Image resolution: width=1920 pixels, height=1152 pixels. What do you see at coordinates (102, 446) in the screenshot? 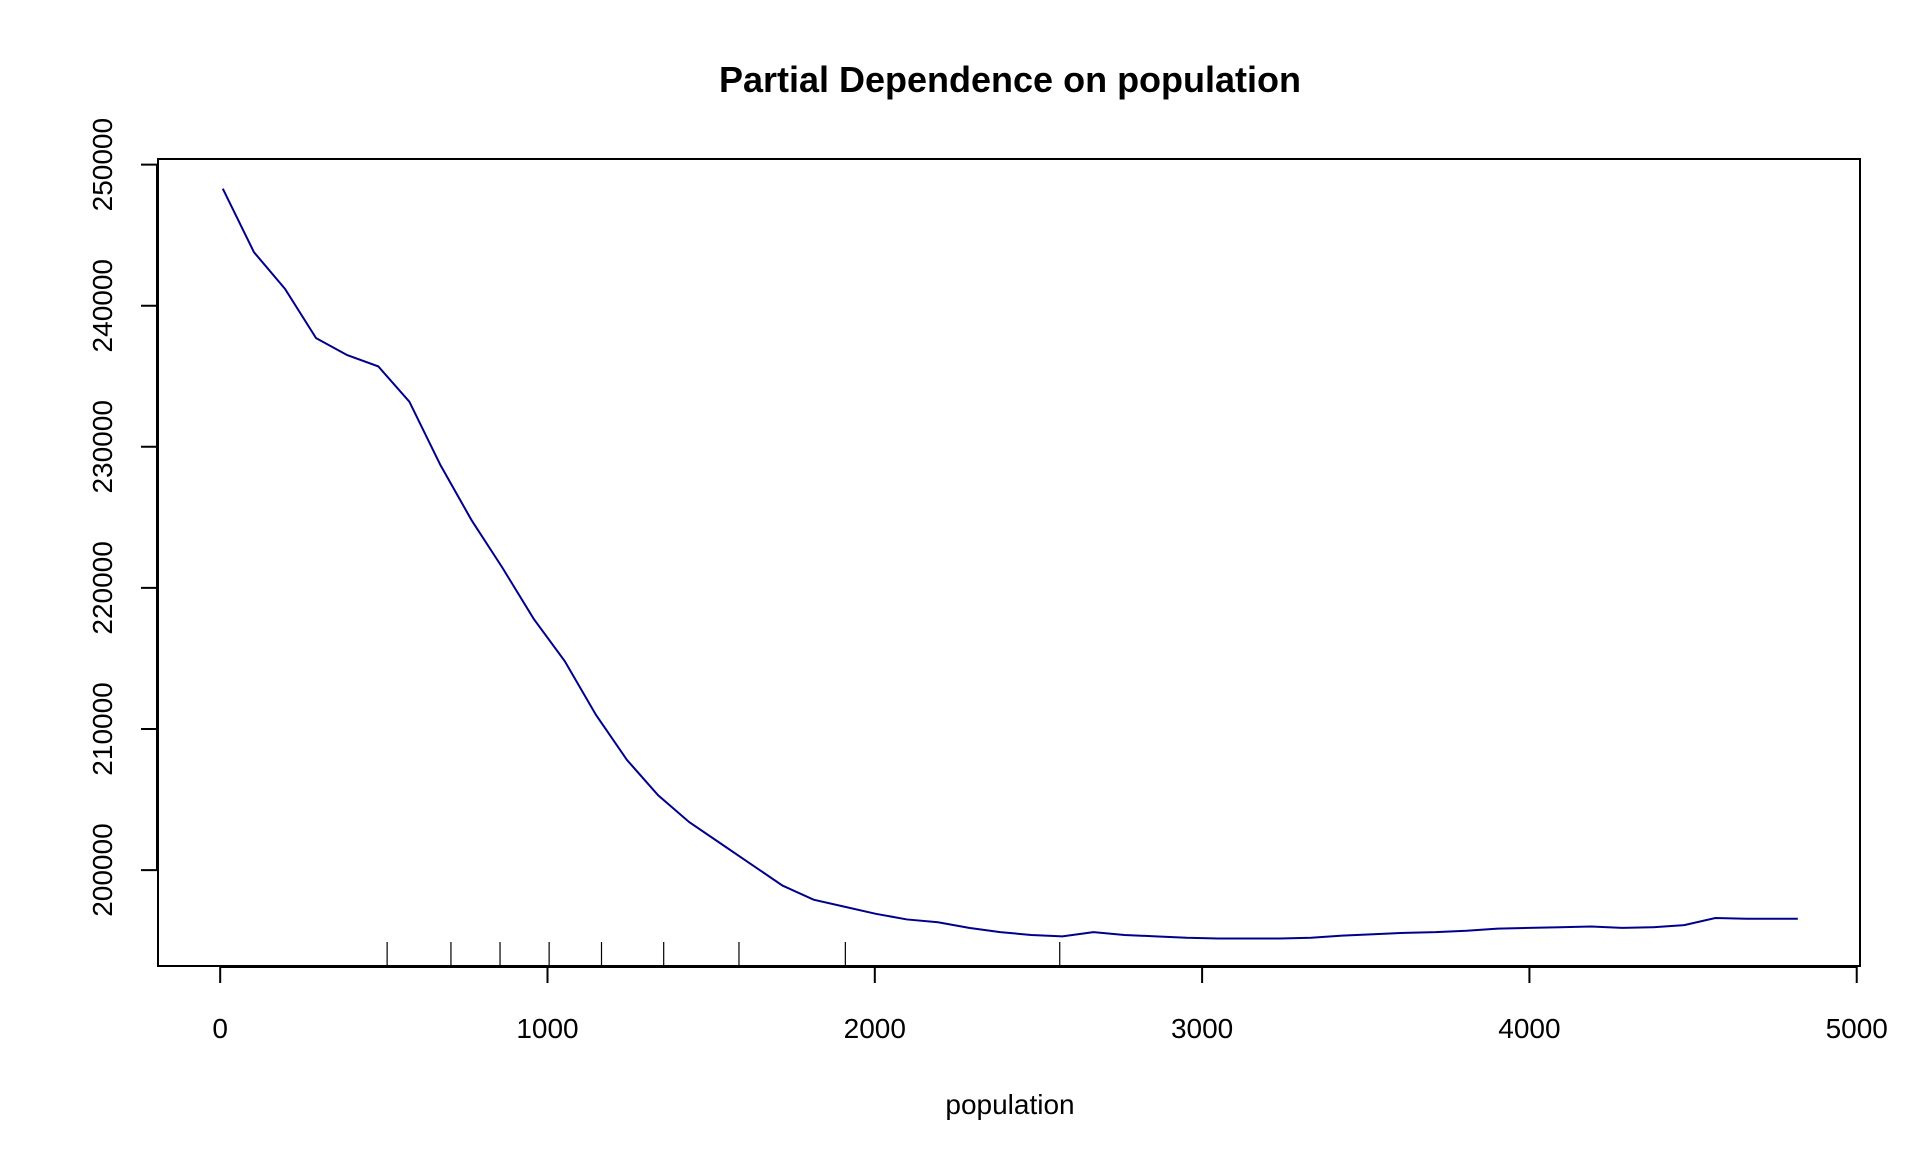
I see `y-tick-label: 230000` at bounding box center [102, 446].